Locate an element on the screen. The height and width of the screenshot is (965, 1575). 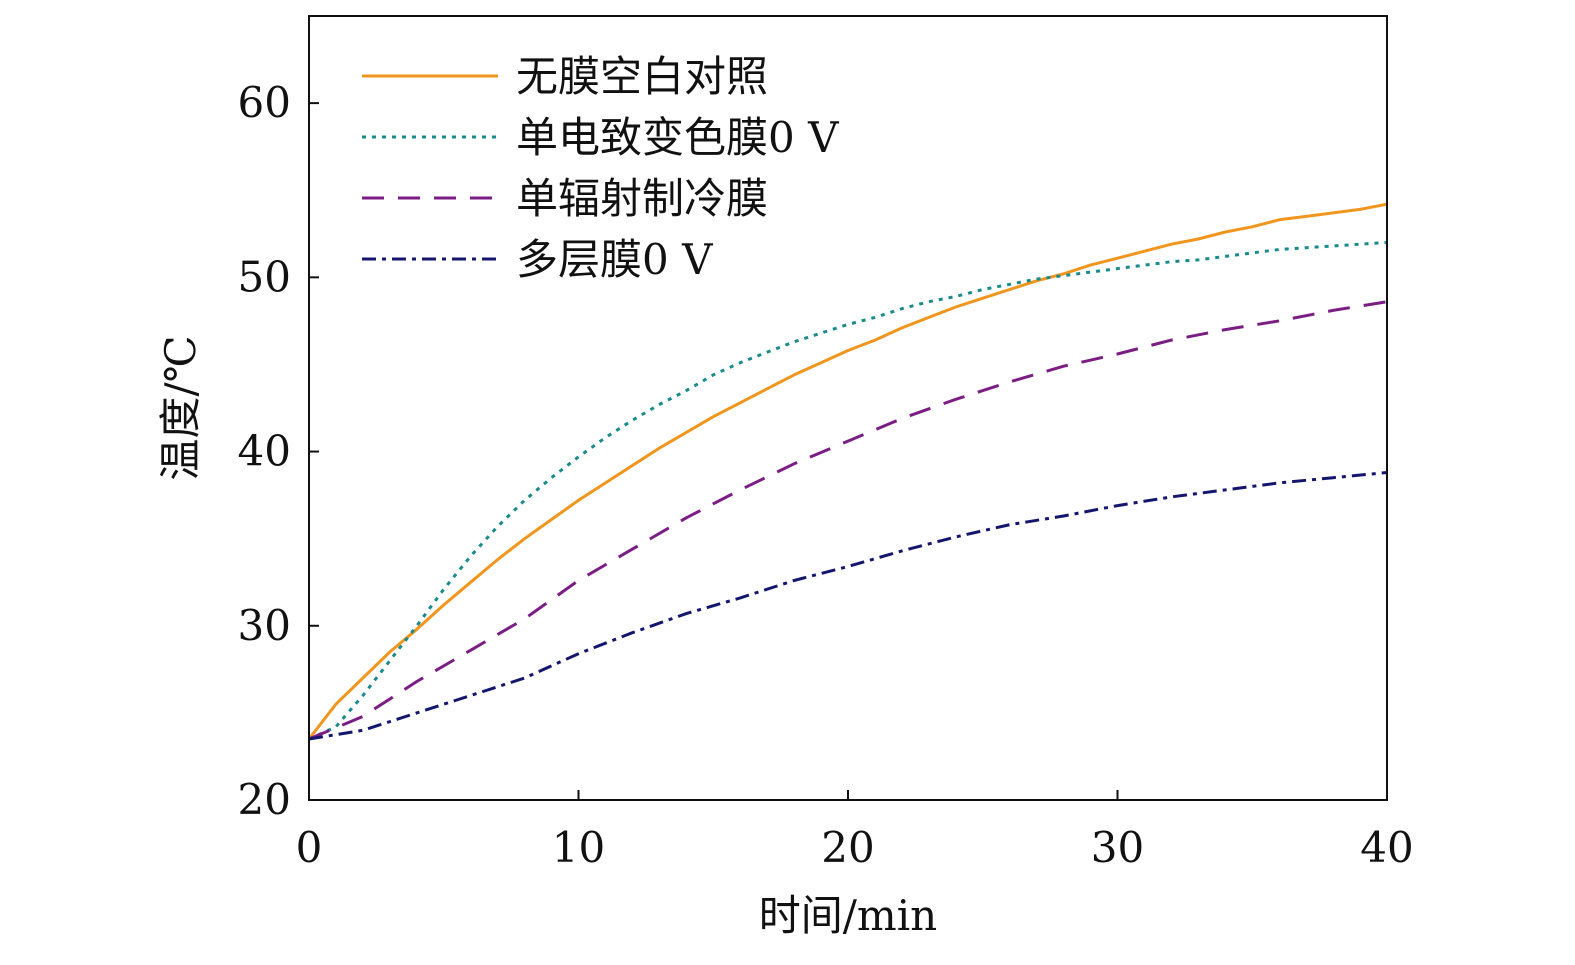
x-axis-title: 时间/min is located at coordinates (848, 915).